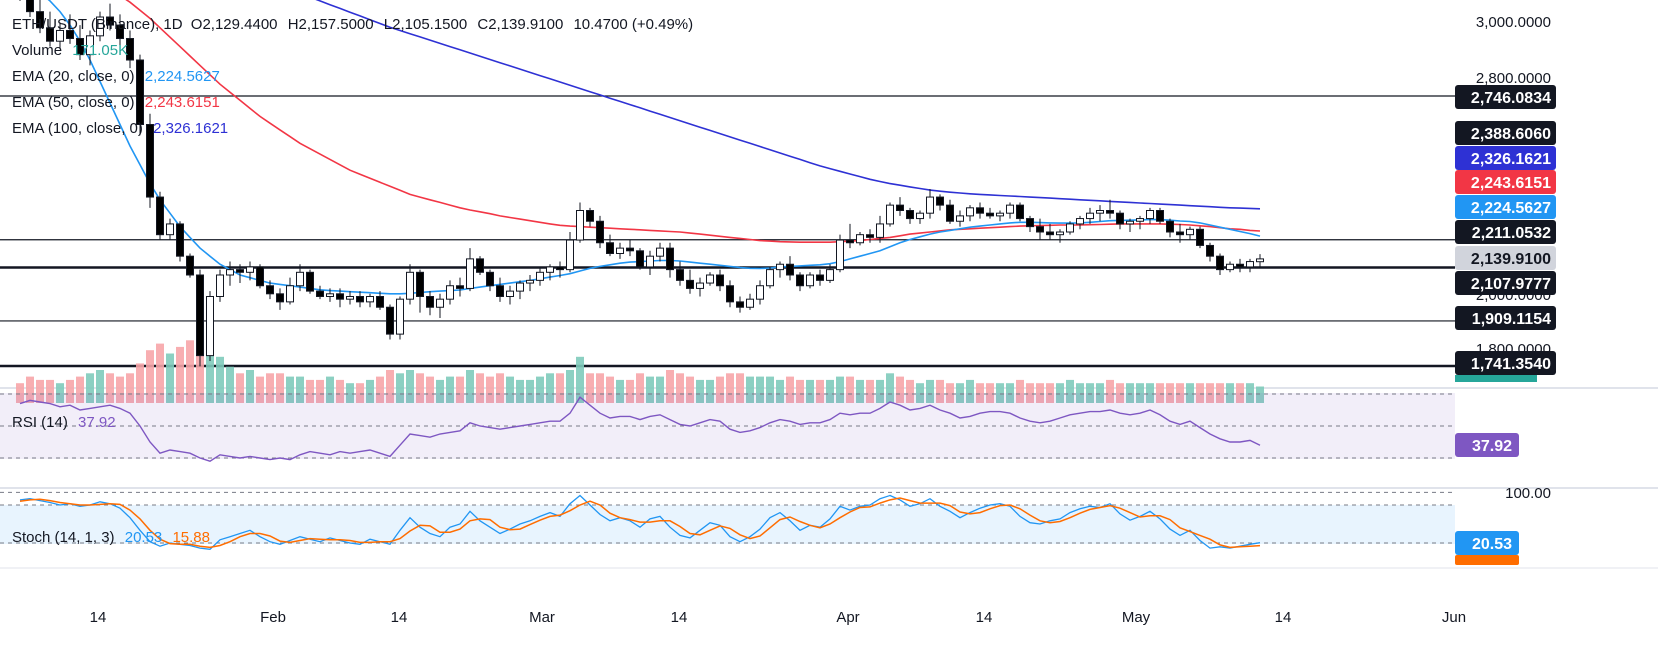 This screenshot has height=647, width=1658. I want to click on stoch-legend: Stoch (14, 1, 3) 20.53 15.88, so click(111, 537).